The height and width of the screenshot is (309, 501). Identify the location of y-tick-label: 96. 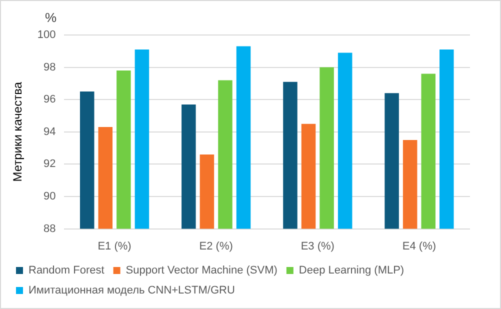
(50, 100).